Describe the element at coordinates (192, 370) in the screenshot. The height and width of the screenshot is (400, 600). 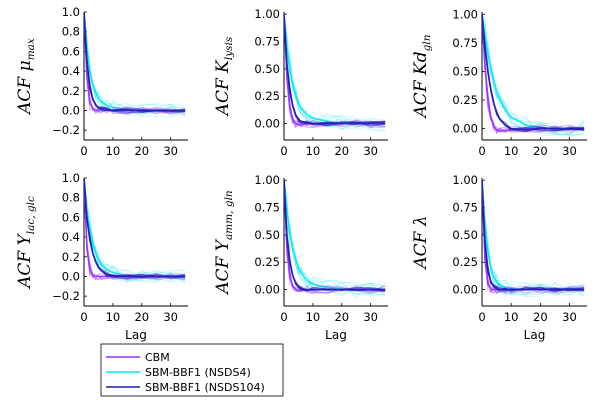
I see `legend: CBM SBM-BBF1 (NSDS4) SBM-BBF1 (NSDS104)` at that location.